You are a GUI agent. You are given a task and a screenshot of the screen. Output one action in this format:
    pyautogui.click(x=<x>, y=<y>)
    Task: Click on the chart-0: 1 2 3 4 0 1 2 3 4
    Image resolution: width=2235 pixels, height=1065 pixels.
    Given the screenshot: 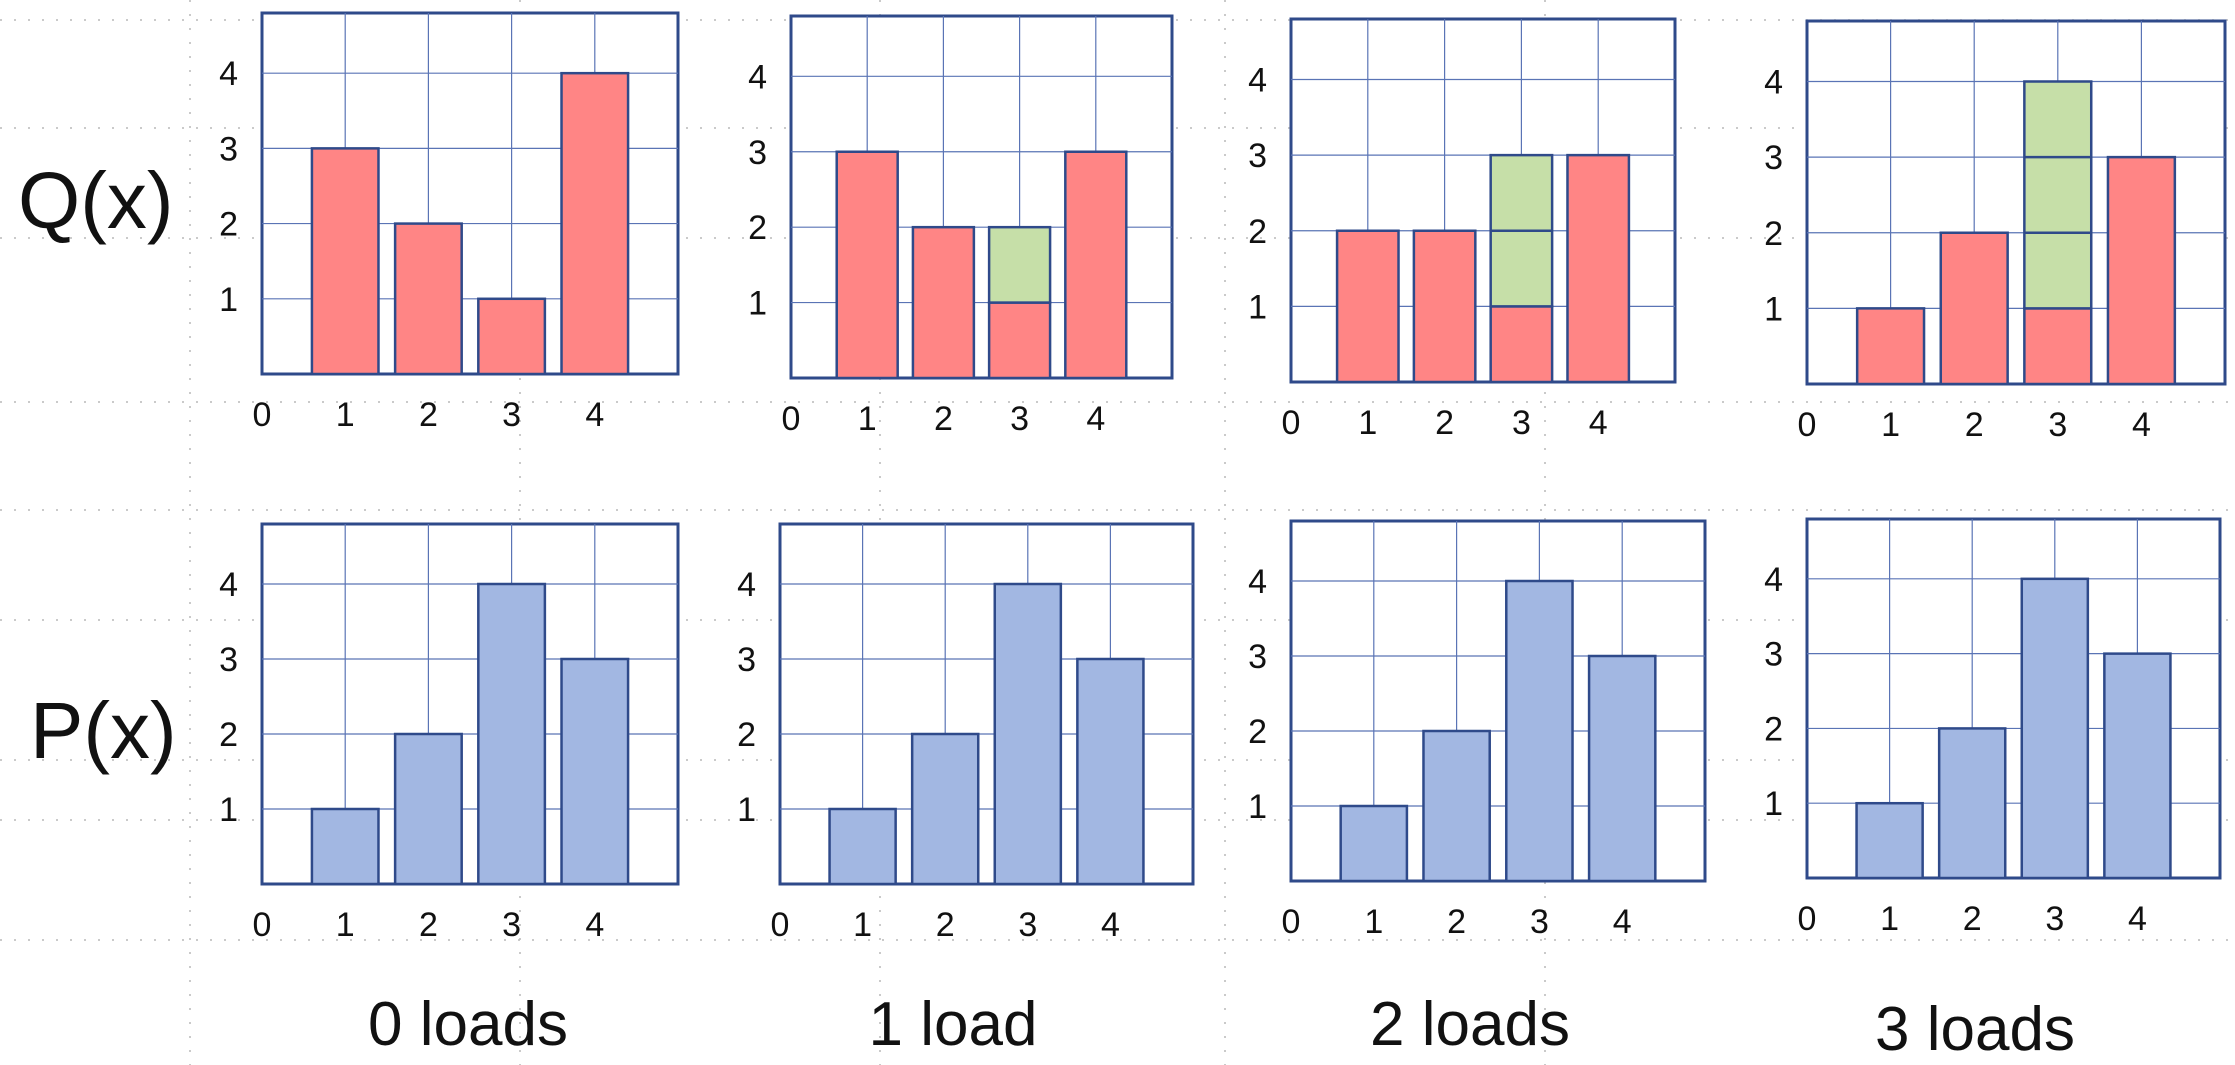 What is the action you would take?
    pyautogui.click(x=449, y=222)
    